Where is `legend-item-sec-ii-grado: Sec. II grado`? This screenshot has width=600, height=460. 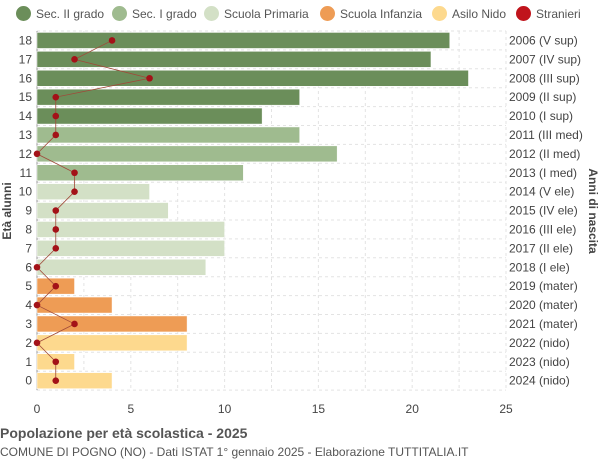 legend-item-sec-ii-grado: Sec. II grado is located at coordinates (60, 13).